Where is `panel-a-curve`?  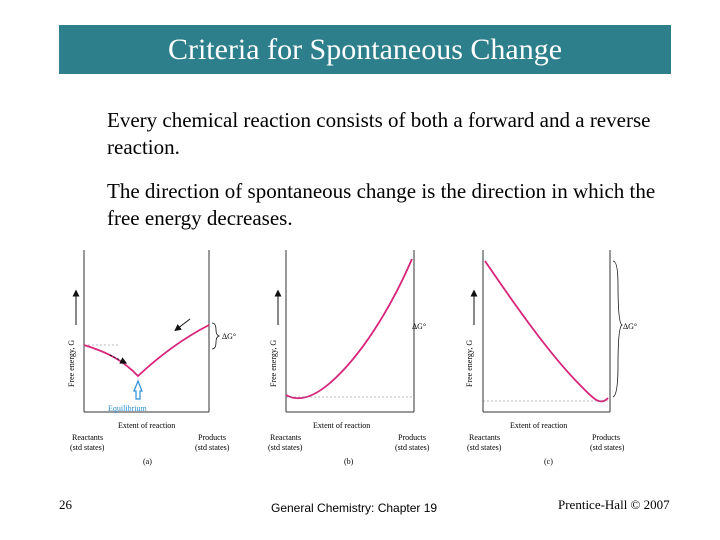 panel-a-curve is located at coordinates (146, 351).